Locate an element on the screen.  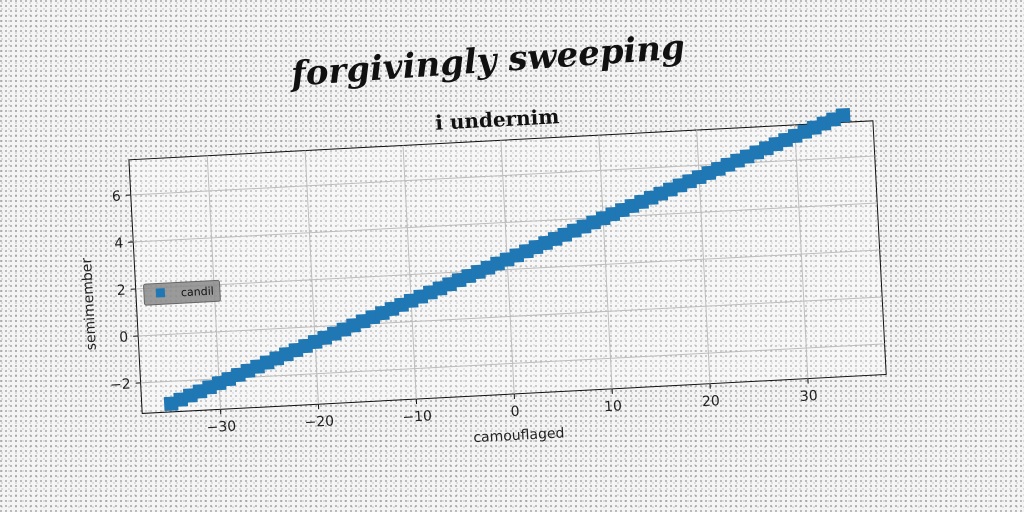
chart-title: i undernim is located at coordinates (497, 119).